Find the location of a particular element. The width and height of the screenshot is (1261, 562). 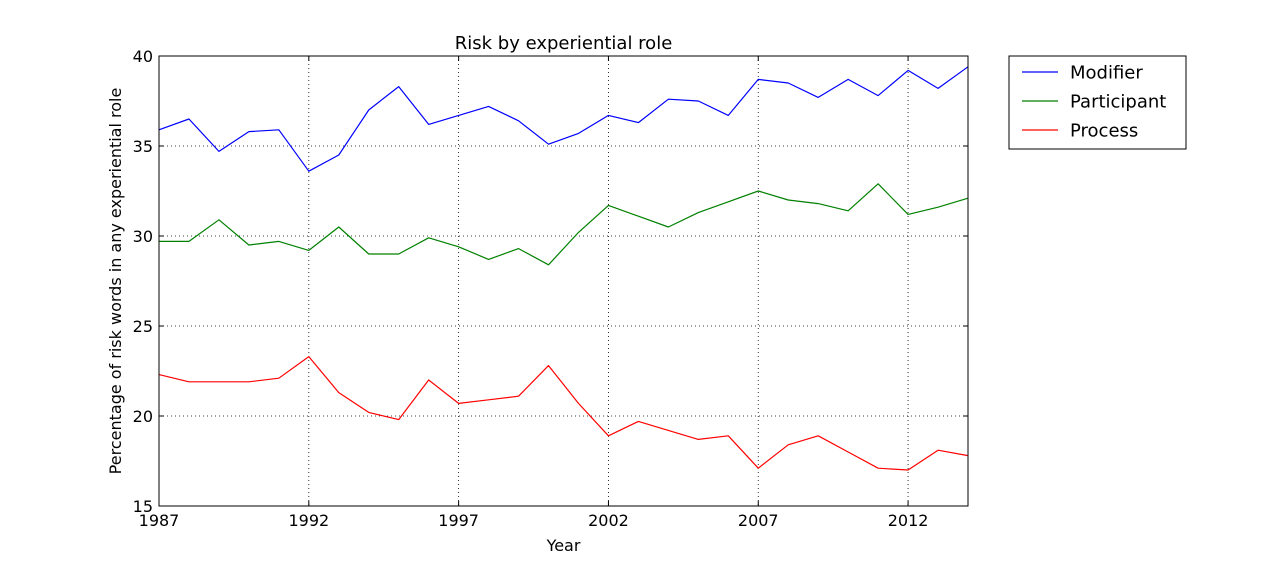

x-tick-label: 1997 is located at coordinates (458, 520).